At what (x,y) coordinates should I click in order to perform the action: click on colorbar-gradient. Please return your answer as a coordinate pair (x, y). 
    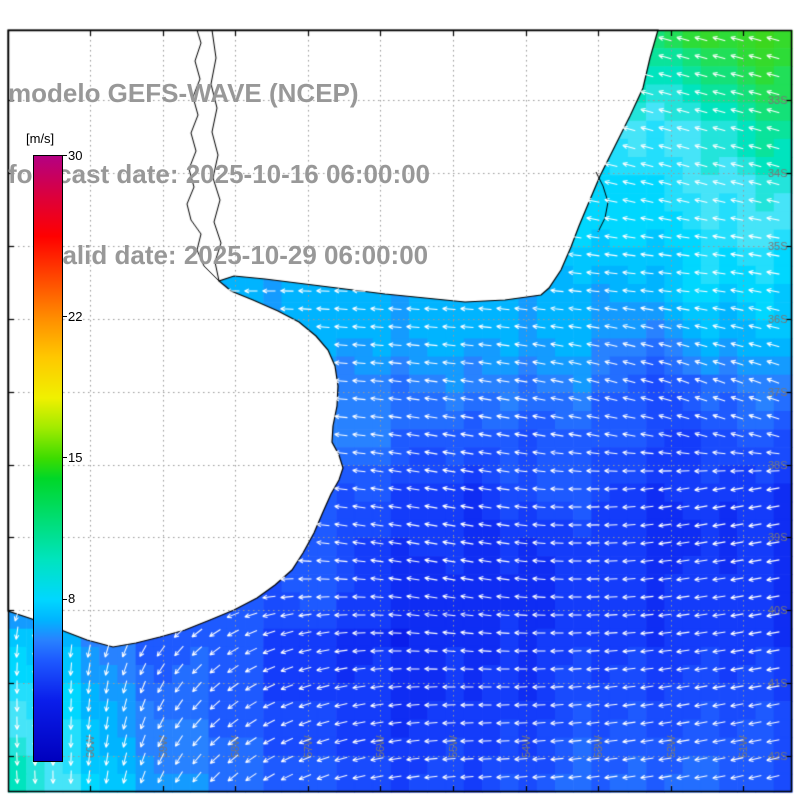
    Looking at the image, I should click on (48, 458).